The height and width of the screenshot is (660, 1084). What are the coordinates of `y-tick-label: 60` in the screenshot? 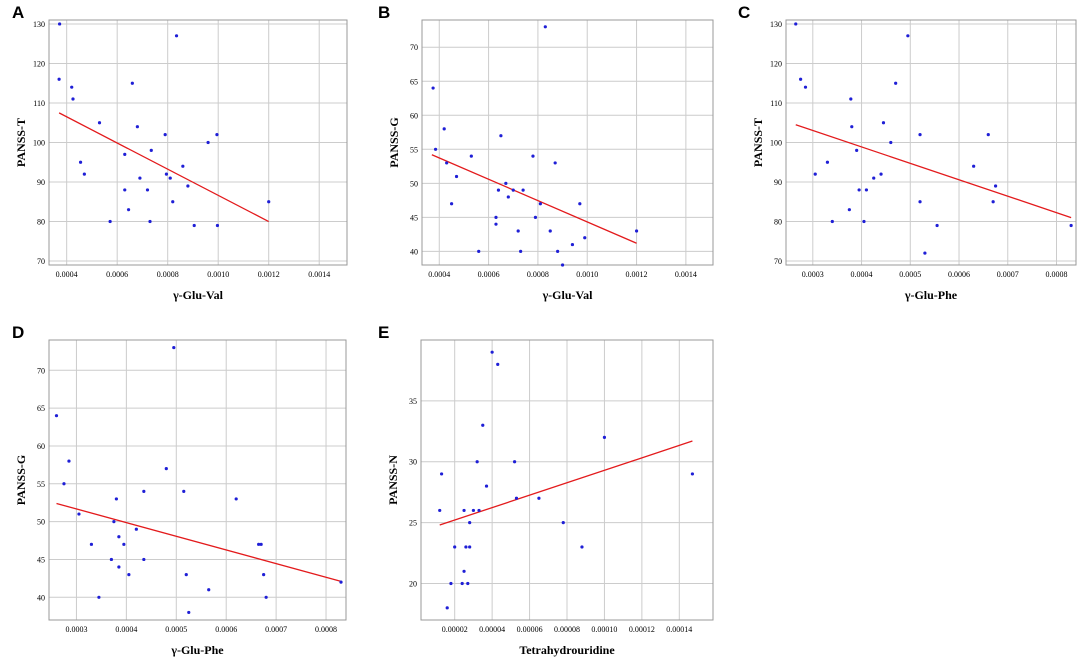 It's located at (41, 446).